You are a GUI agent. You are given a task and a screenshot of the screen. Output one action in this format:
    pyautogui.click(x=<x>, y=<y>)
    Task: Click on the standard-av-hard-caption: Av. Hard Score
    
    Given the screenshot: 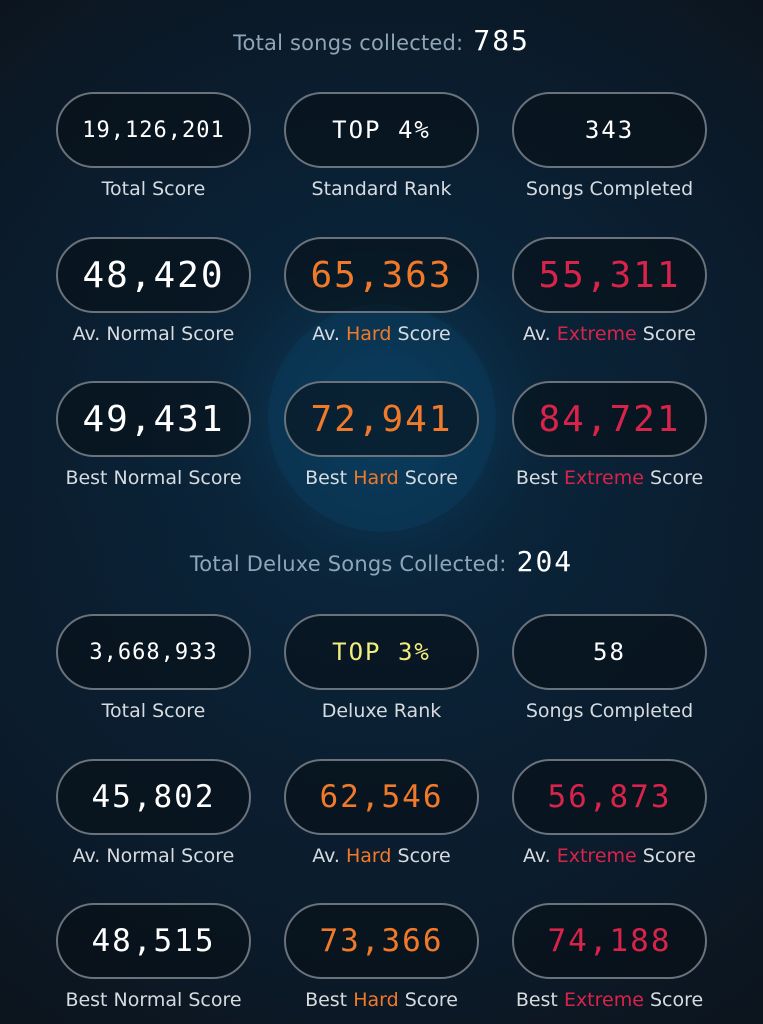 What is the action you would take?
    pyautogui.click(x=381, y=334)
    